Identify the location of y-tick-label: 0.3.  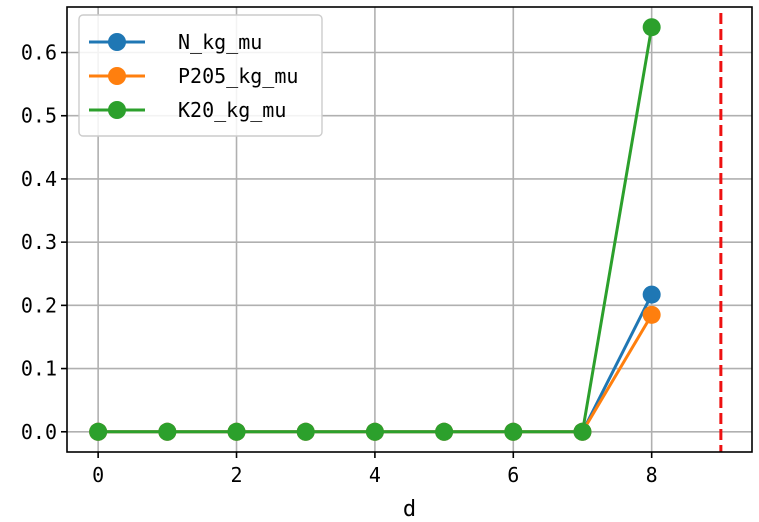
(39, 242).